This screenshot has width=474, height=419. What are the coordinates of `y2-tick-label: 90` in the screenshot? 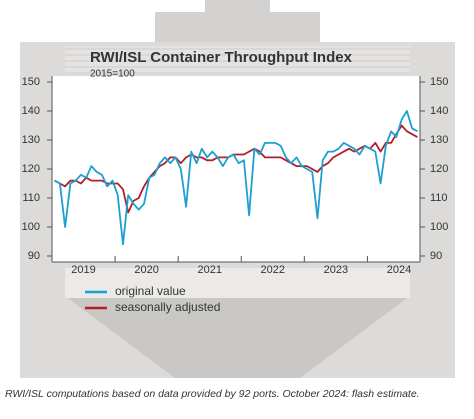 It's located at (436, 256).